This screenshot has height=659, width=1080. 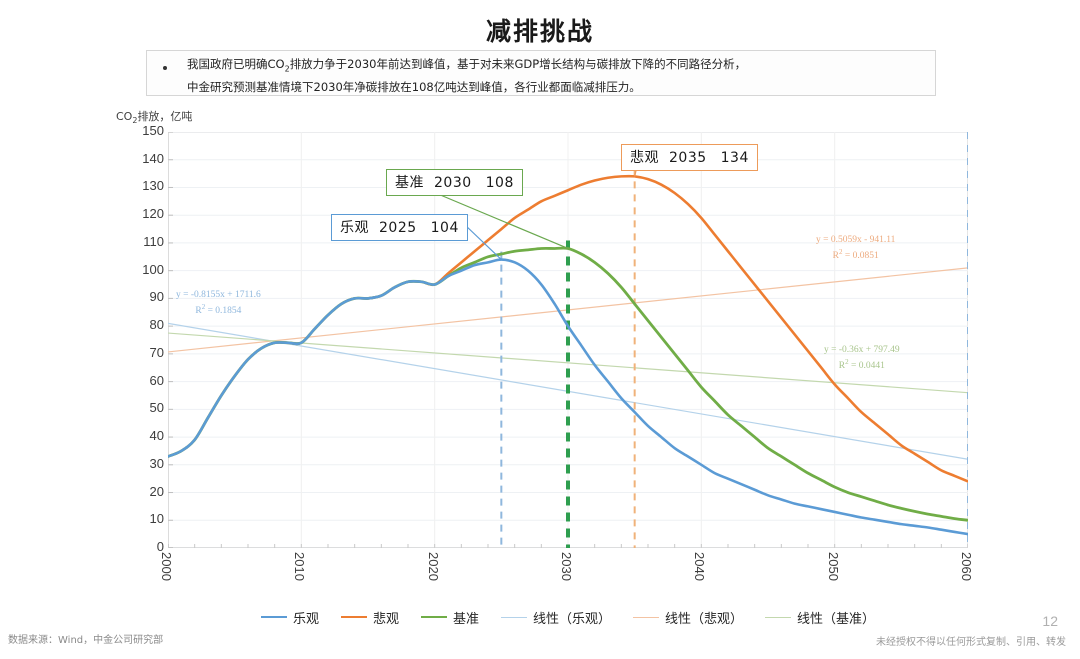 I want to click on y-tick-label: 10, so click(x=156, y=519).